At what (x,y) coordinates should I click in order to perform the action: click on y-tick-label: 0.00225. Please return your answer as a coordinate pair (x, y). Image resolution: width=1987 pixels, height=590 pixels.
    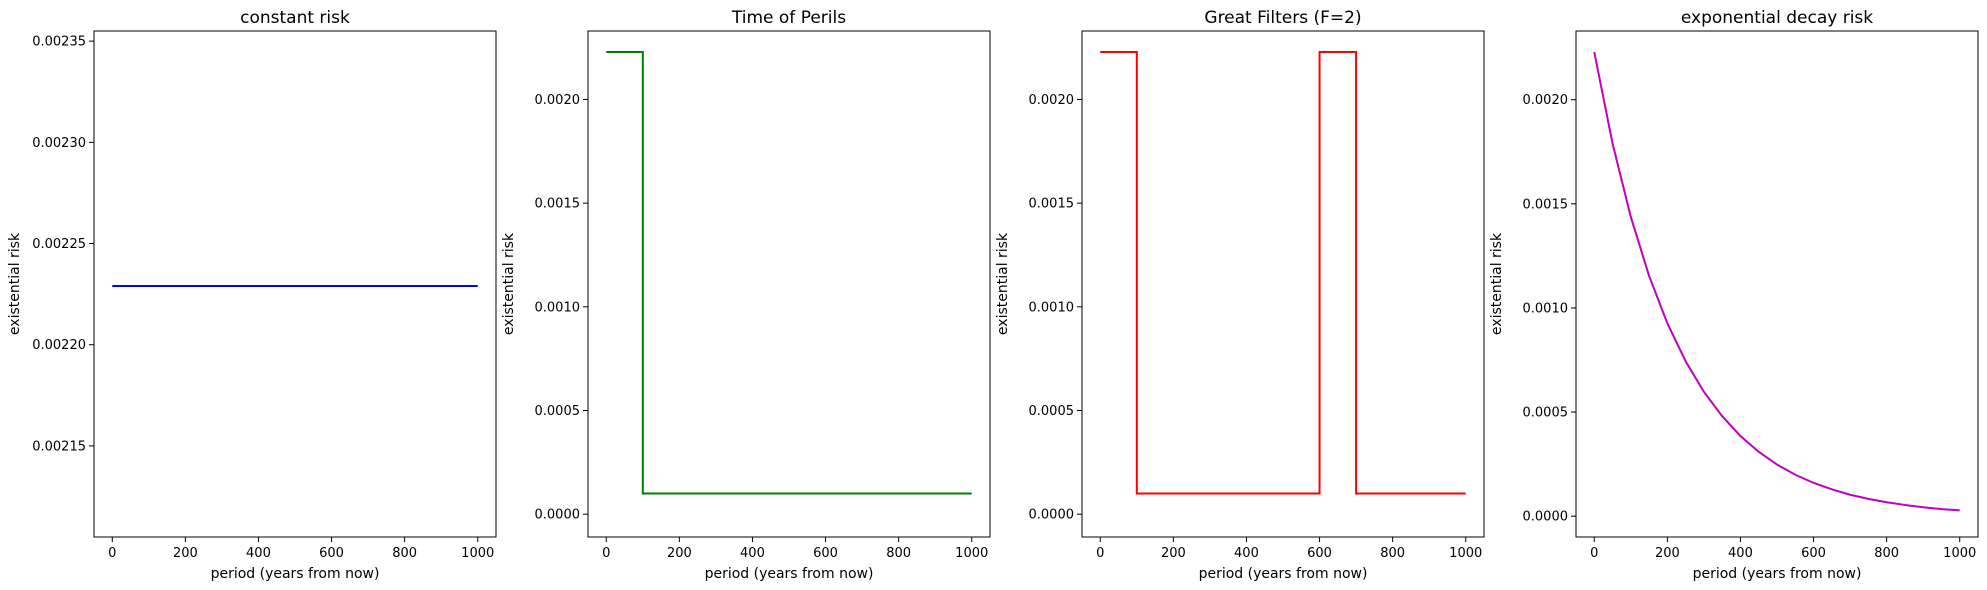
    Looking at the image, I should click on (59, 244).